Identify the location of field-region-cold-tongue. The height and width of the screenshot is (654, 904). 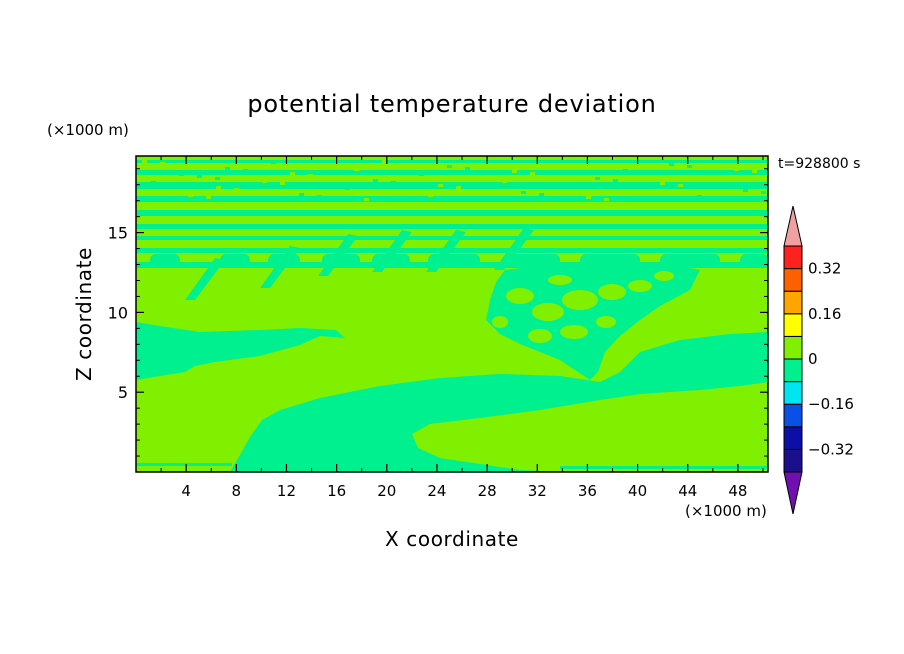
(240, 351).